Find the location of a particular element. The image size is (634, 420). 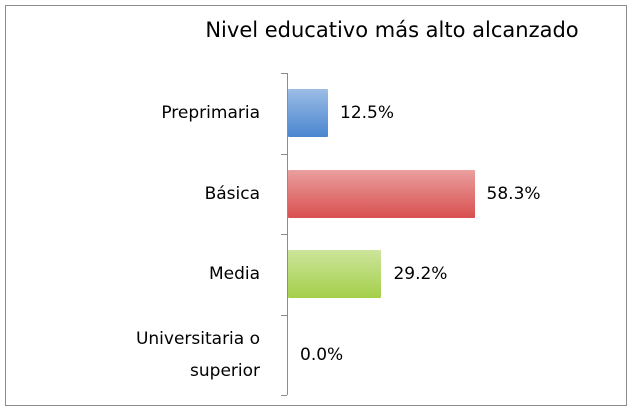

value-label: 58.3% is located at coordinates (513, 193).